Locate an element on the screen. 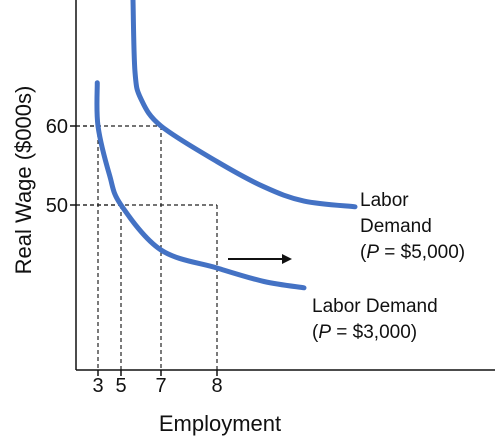 Image resolution: width=500 pixels, height=444 pixels. y-tick-label-60: 60 is located at coordinates (57, 127).